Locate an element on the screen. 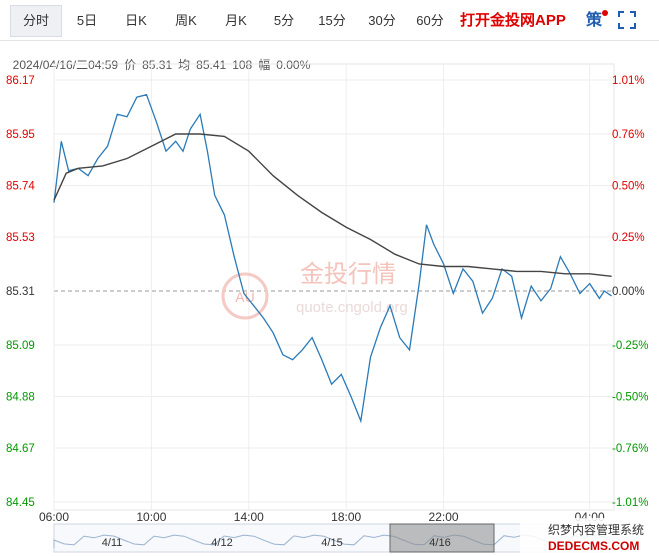 This screenshot has width=659, height=556. tab-weekly-k: 周K is located at coordinates (186, 20).